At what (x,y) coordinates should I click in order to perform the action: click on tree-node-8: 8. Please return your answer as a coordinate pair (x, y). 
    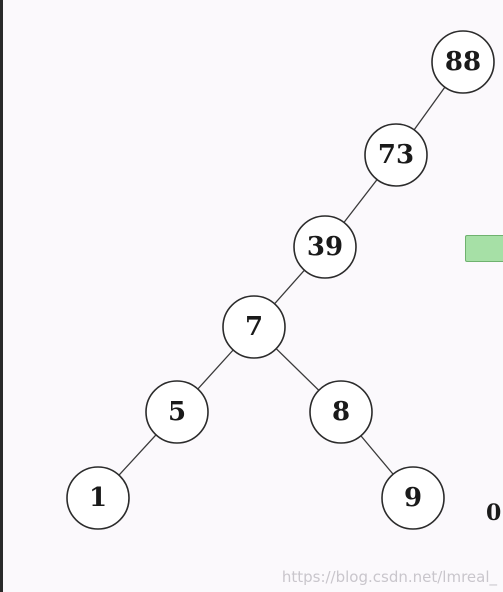
    Looking at the image, I should click on (341, 412).